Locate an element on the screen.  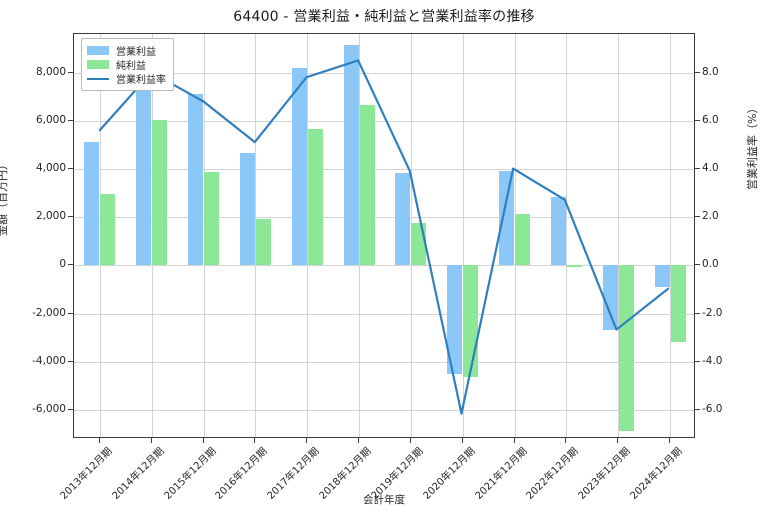
legend-item: 営業利益 is located at coordinates (126, 51).